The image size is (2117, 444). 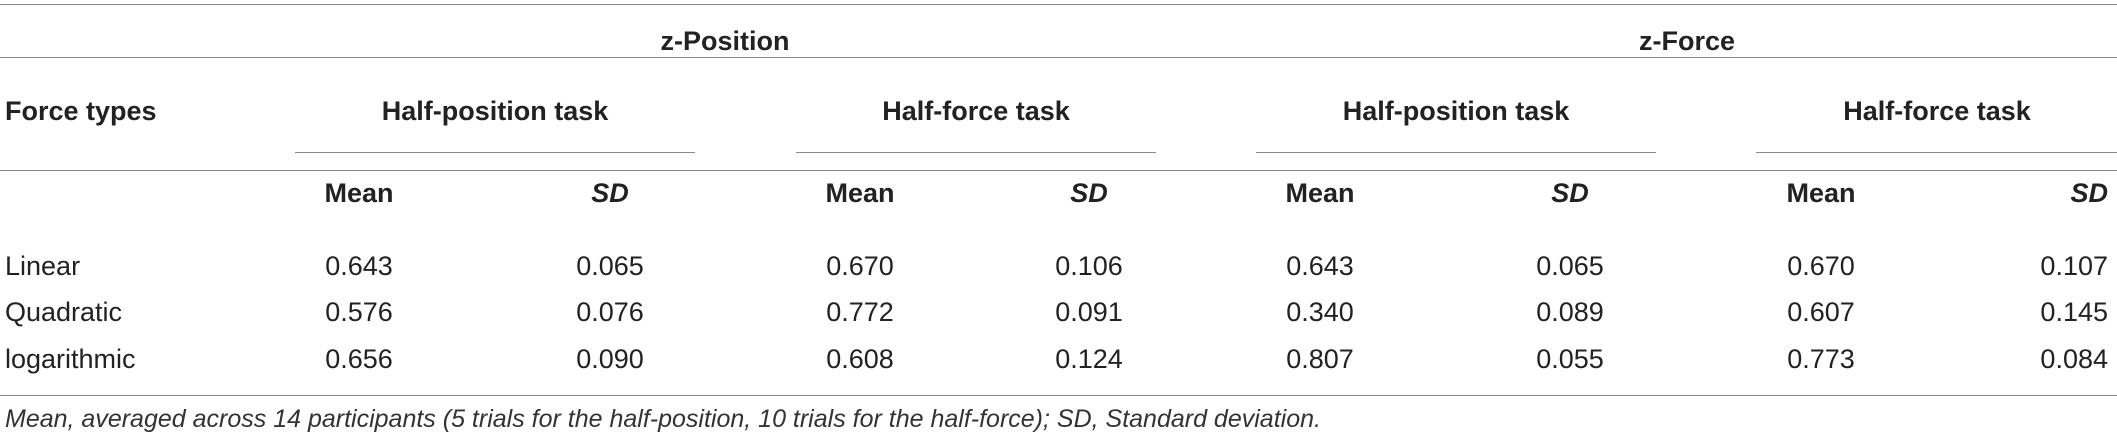 I want to click on task-header-zpos-half-position: Half-position task, so click(x=495, y=111).